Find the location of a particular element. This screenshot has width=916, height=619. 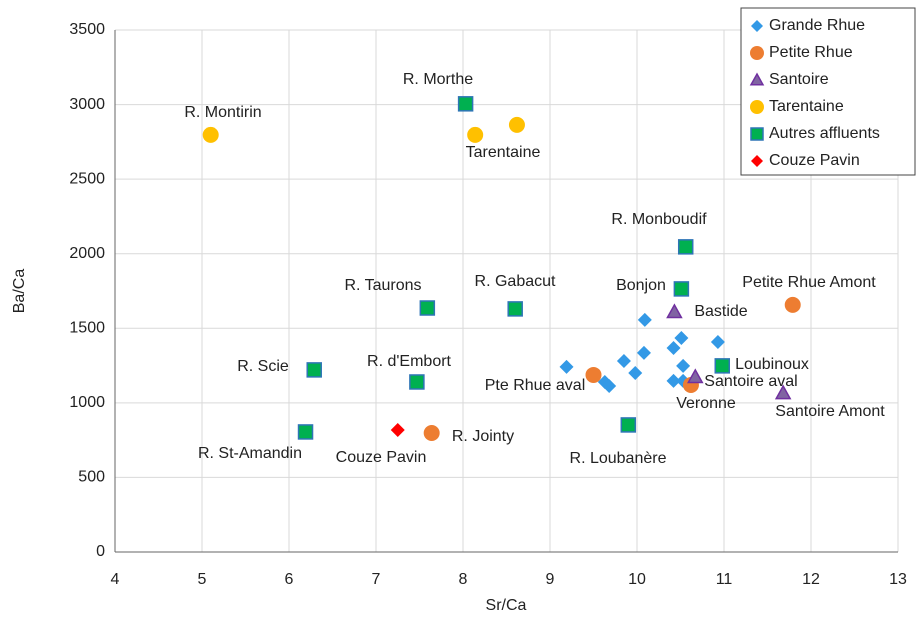

legend-box is located at coordinates (828, 91).